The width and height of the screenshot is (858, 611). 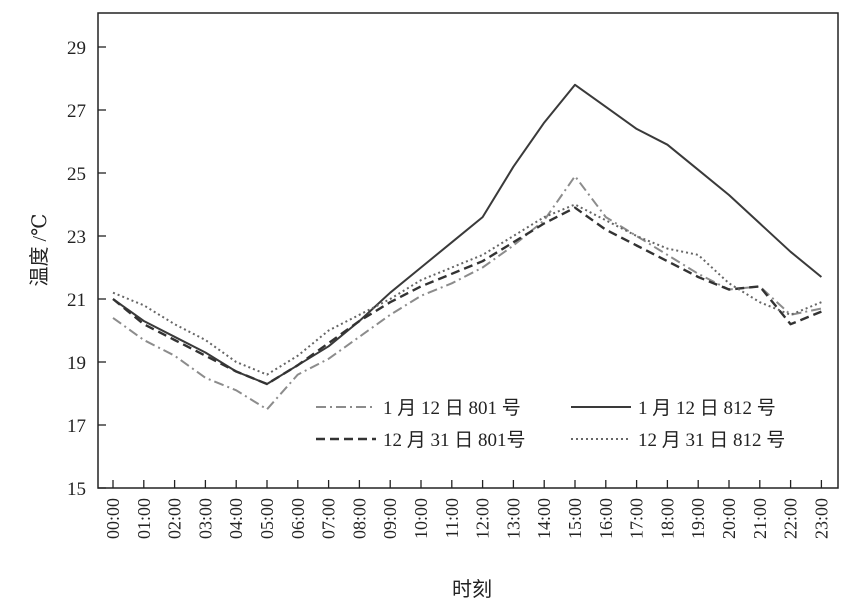 What do you see at coordinates (454, 440) in the screenshot?
I see `legend-label-3: 12 月 31 日 801号` at bounding box center [454, 440].